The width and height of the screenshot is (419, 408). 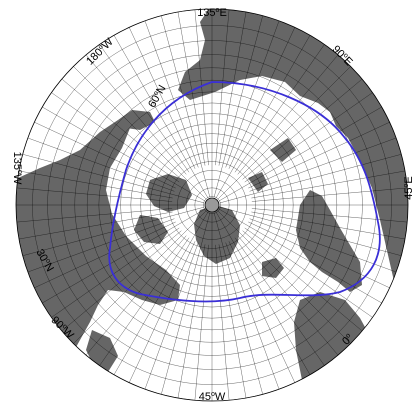 What do you see at coordinates (409, 188) in the screenshot?
I see `label-lon-45e: 45oE` at bounding box center [409, 188].